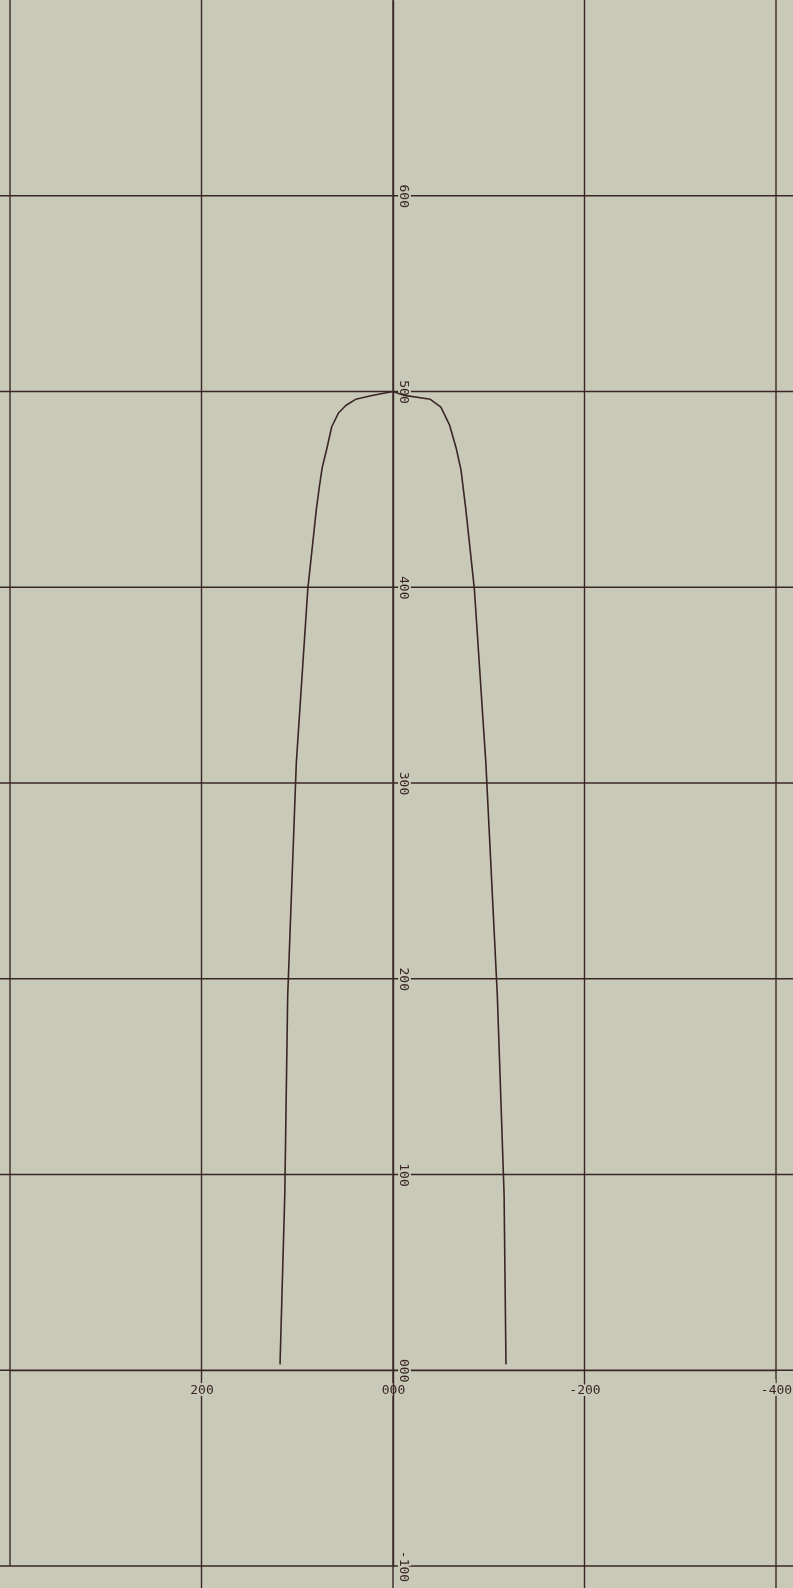  I want to click on y-tick-label: 100, so click(404, 1175).